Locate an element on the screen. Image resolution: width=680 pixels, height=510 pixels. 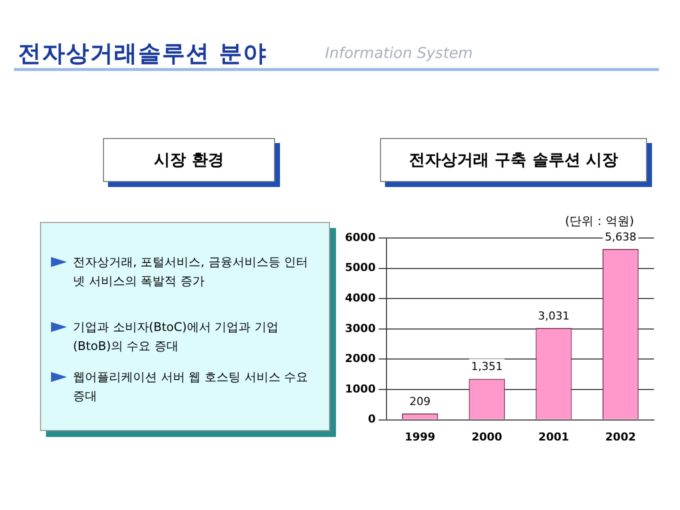
chart-title: 전자상거래 구축 솔루션 시장 is located at coordinates (513, 160).